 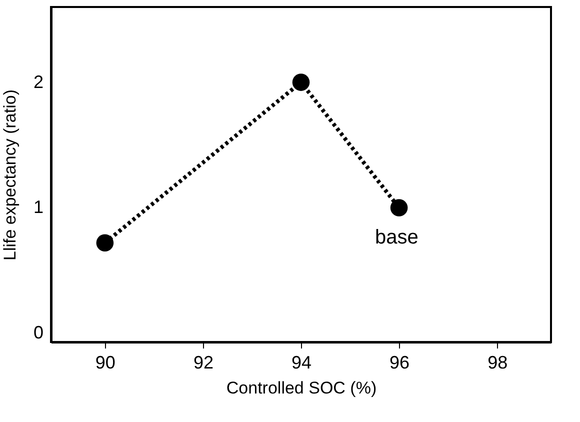 What do you see at coordinates (38, 207) in the screenshot?
I see `y-tick-label: 1` at bounding box center [38, 207].